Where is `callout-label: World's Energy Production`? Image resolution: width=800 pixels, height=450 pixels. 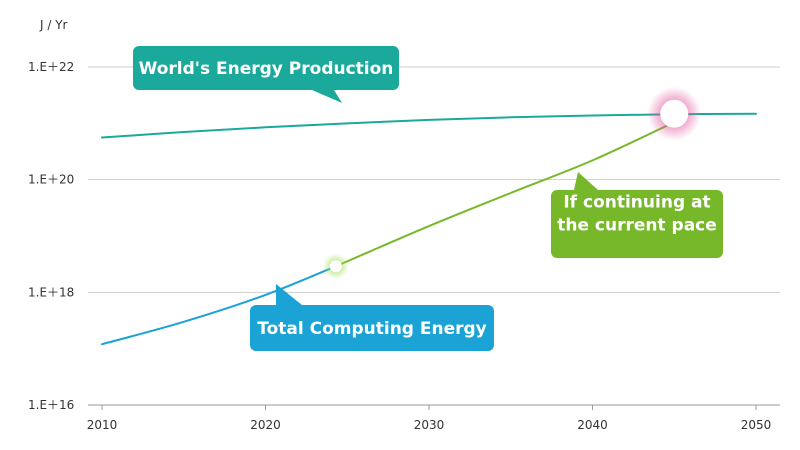
callout-label: World's Energy Production is located at coordinates (266, 69).